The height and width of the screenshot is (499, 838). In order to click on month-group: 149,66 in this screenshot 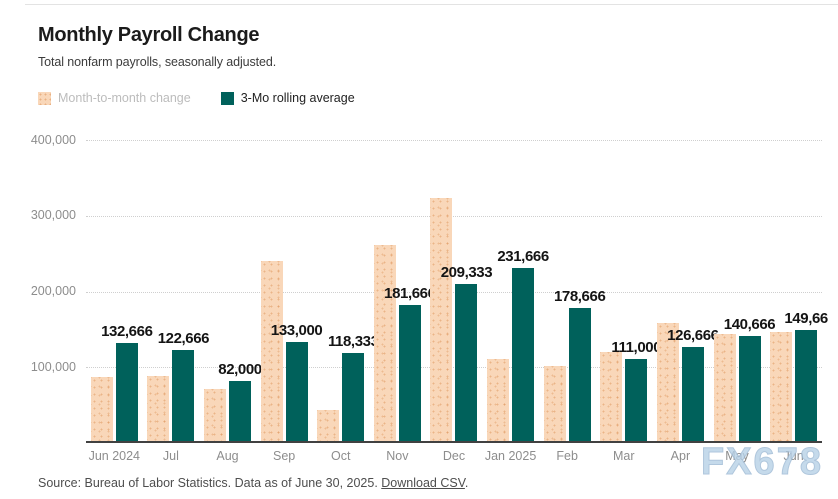, I will do `click(796, 291)`.